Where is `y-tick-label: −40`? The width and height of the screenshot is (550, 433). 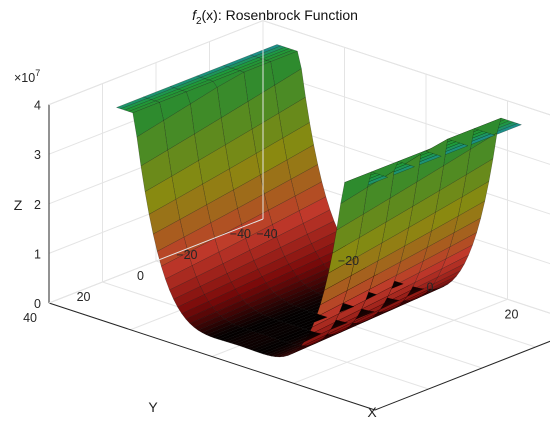 y-tick-label: −40 is located at coordinates (240, 234).